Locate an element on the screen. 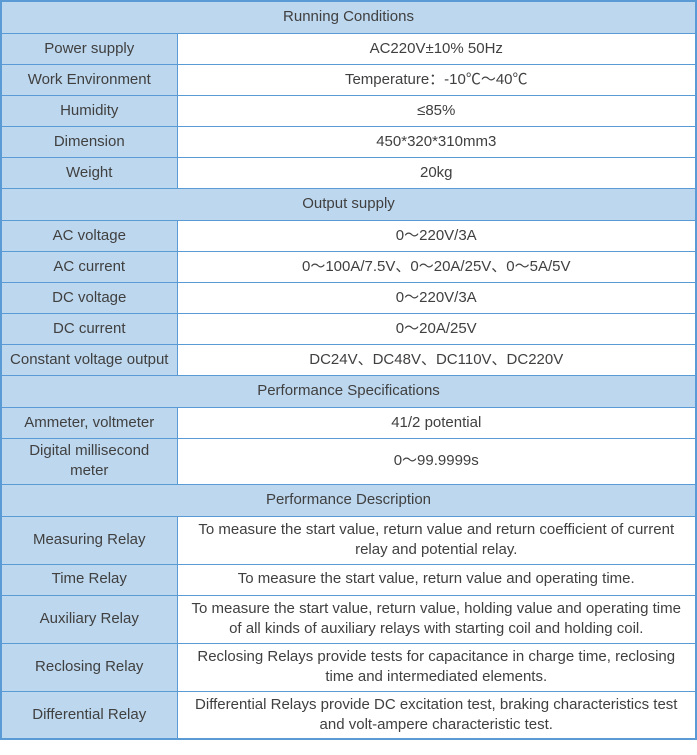 The image size is (697, 755). table-row: AC current 0～100A/7.5V、0～20A/25V、0～5A/5V is located at coordinates (348, 267).